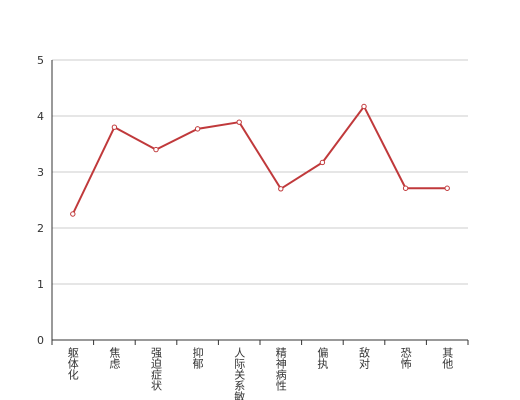  Describe the element at coordinates (114, 358) in the screenshot. I see `x-tick-label: 焦虑` at that location.